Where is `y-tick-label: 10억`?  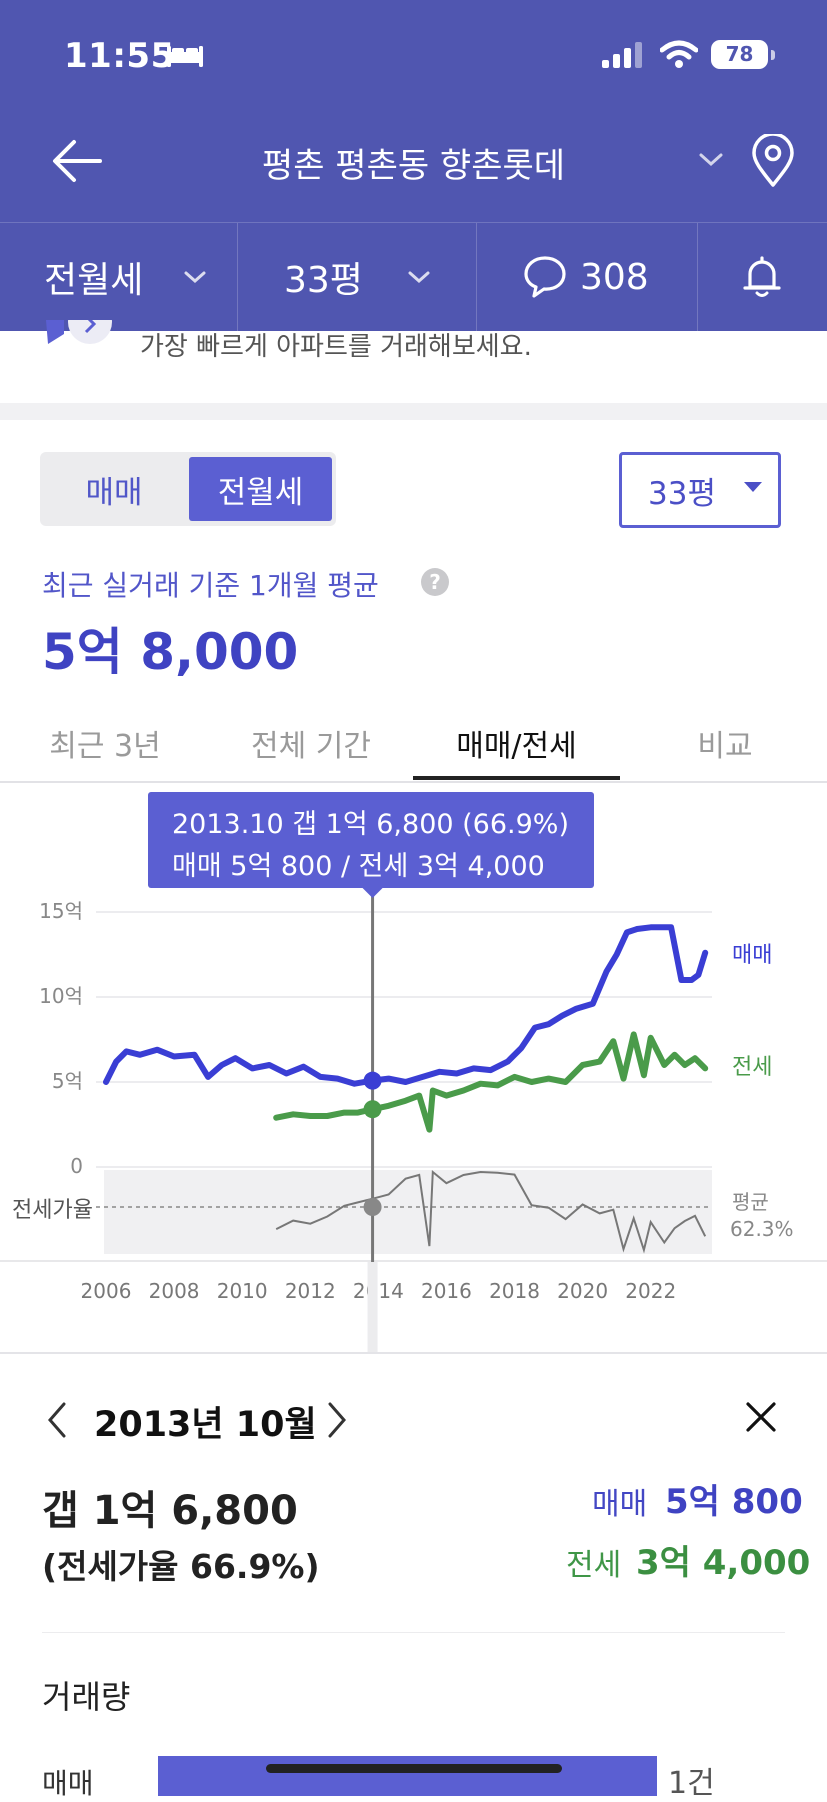 y-tick-label: 10억 is located at coordinates (61, 996).